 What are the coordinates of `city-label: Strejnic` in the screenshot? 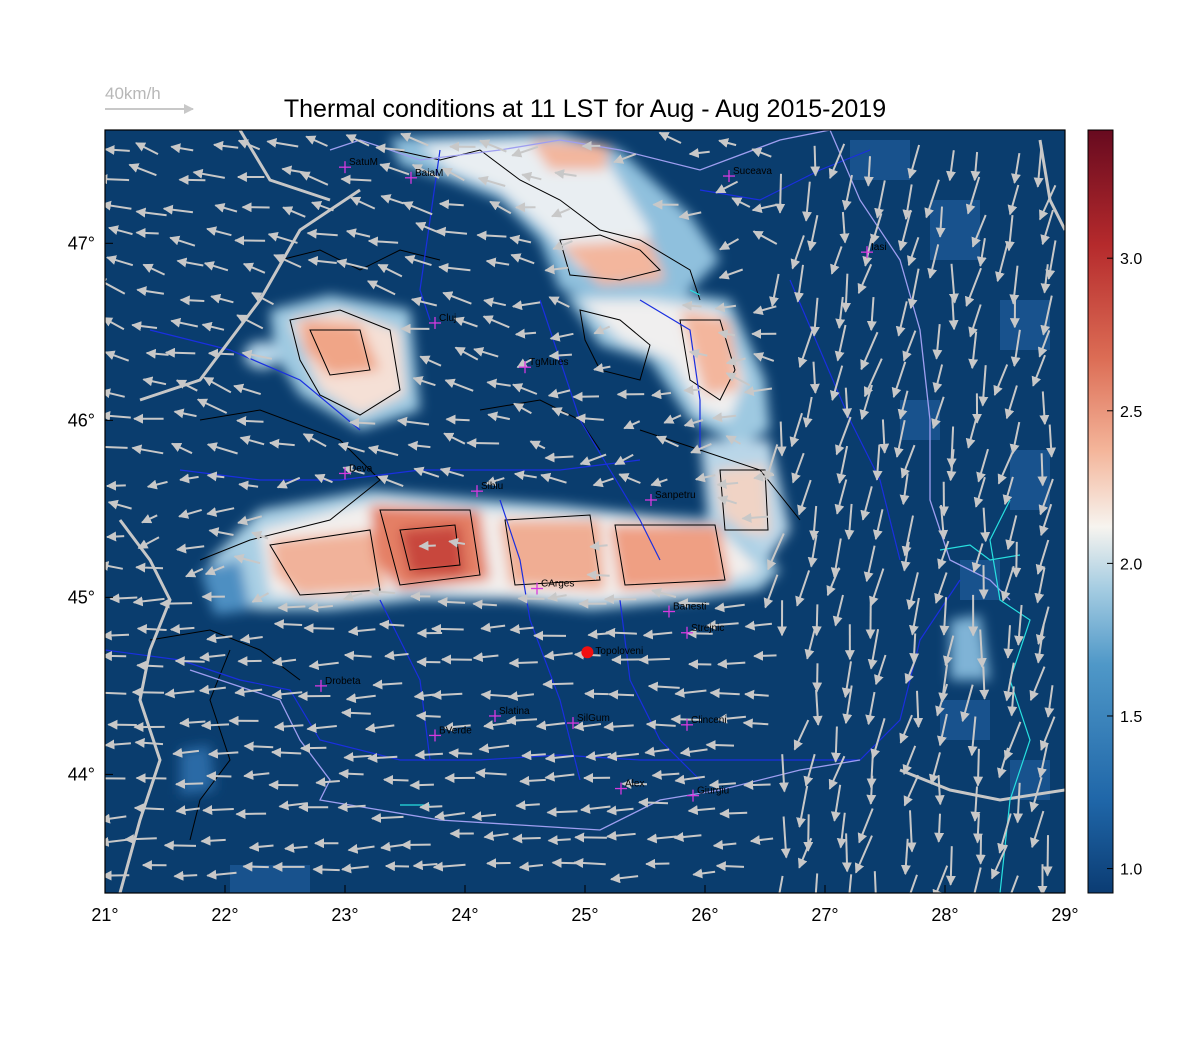 It's located at (707, 628).